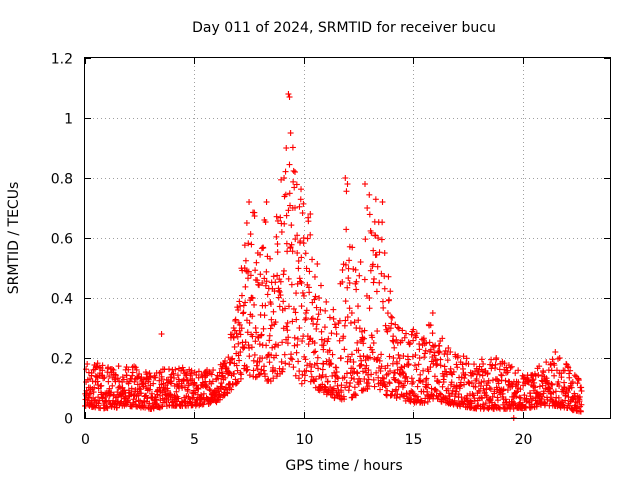  What do you see at coordinates (62, 240) in the screenshot?
I see `y-tick-label: 0.6` at bounding box center [62, 240].